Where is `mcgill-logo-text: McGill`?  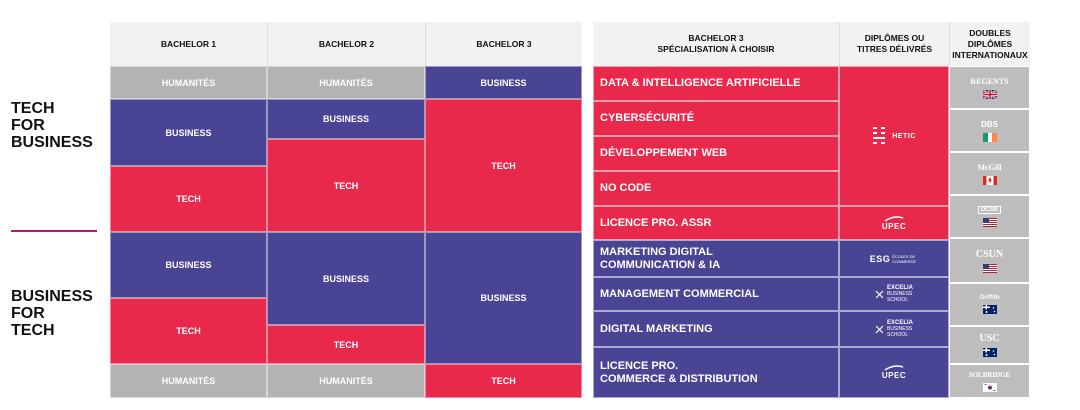
mcgill-logo-text: McGill is located at coordinates (989, 167).